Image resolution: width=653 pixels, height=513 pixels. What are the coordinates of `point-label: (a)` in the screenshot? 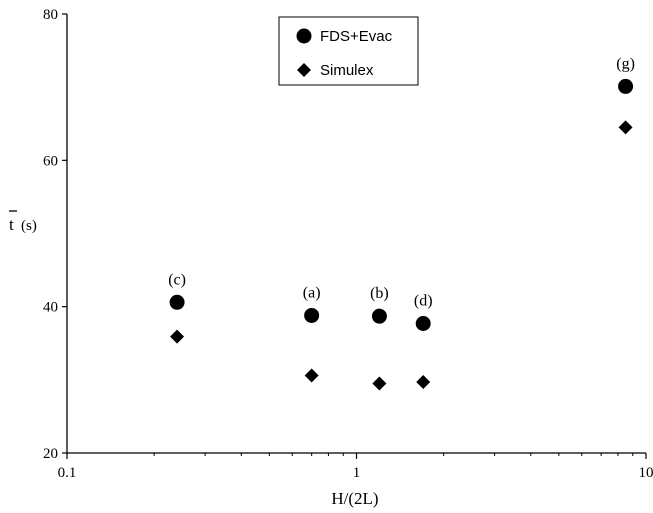 It's located at (312, 292).